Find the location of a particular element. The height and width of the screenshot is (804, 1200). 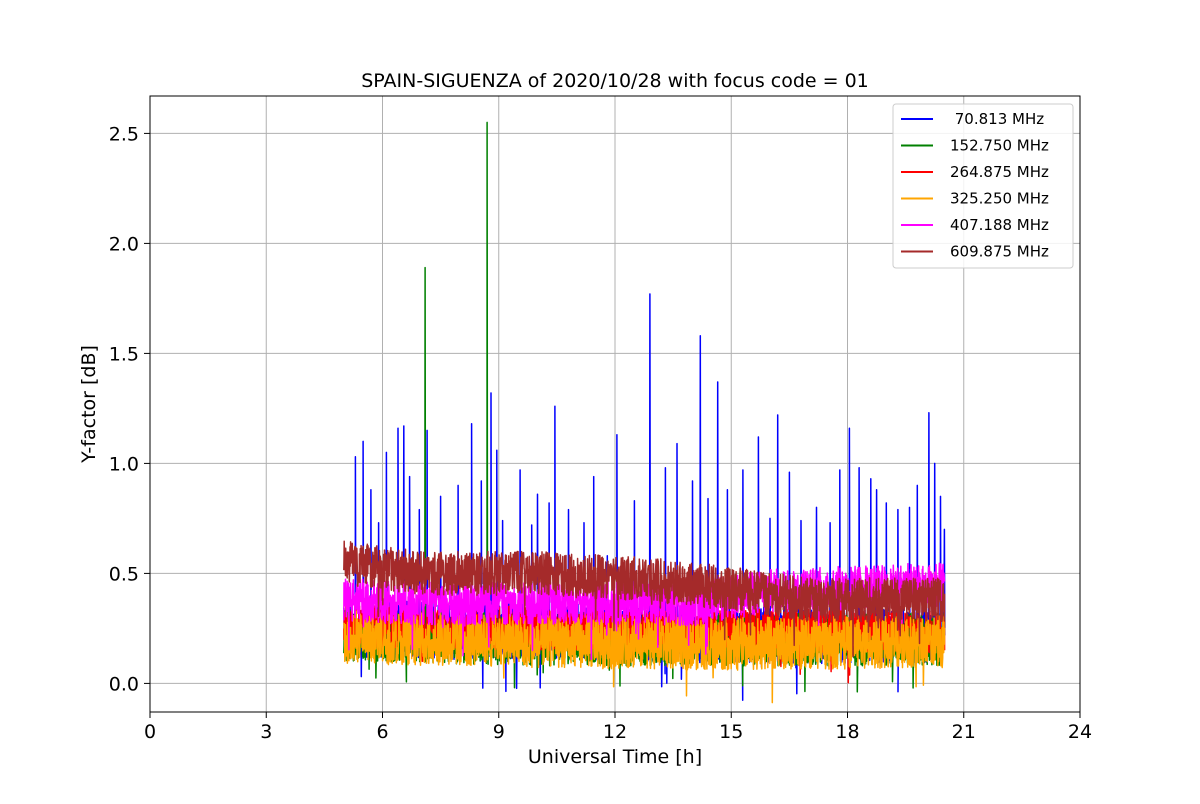

y-axis-label: Y-factor [dB] is located at coordinates (89, 404).